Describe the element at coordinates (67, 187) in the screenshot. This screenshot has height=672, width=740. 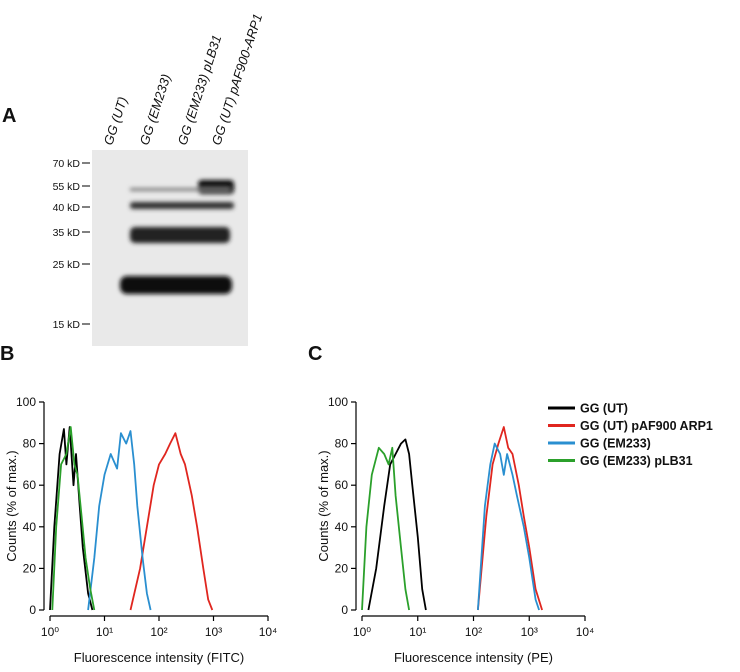
I see `marker-label: 55 kD` at that location.